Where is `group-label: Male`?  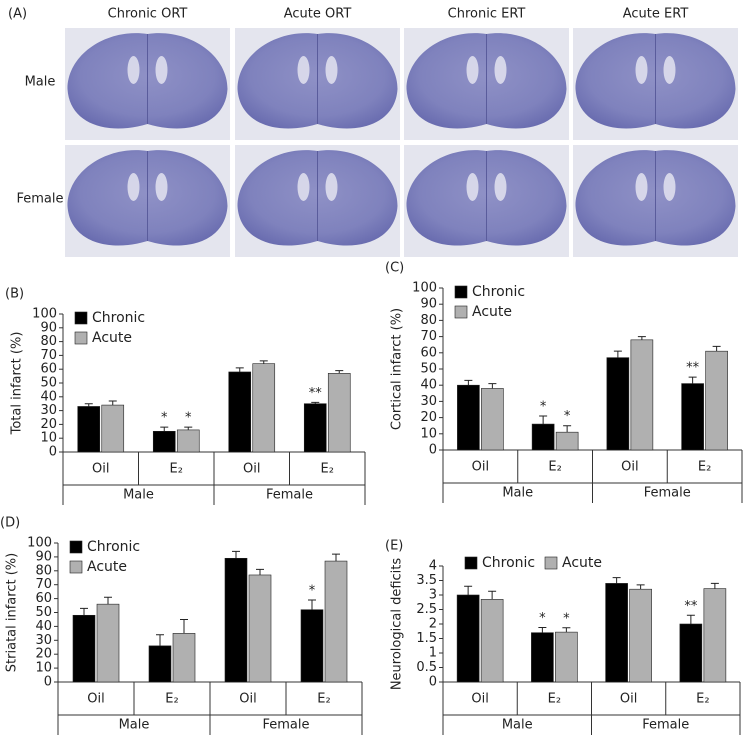
group-label: Male is located at coordinates (517, 725).